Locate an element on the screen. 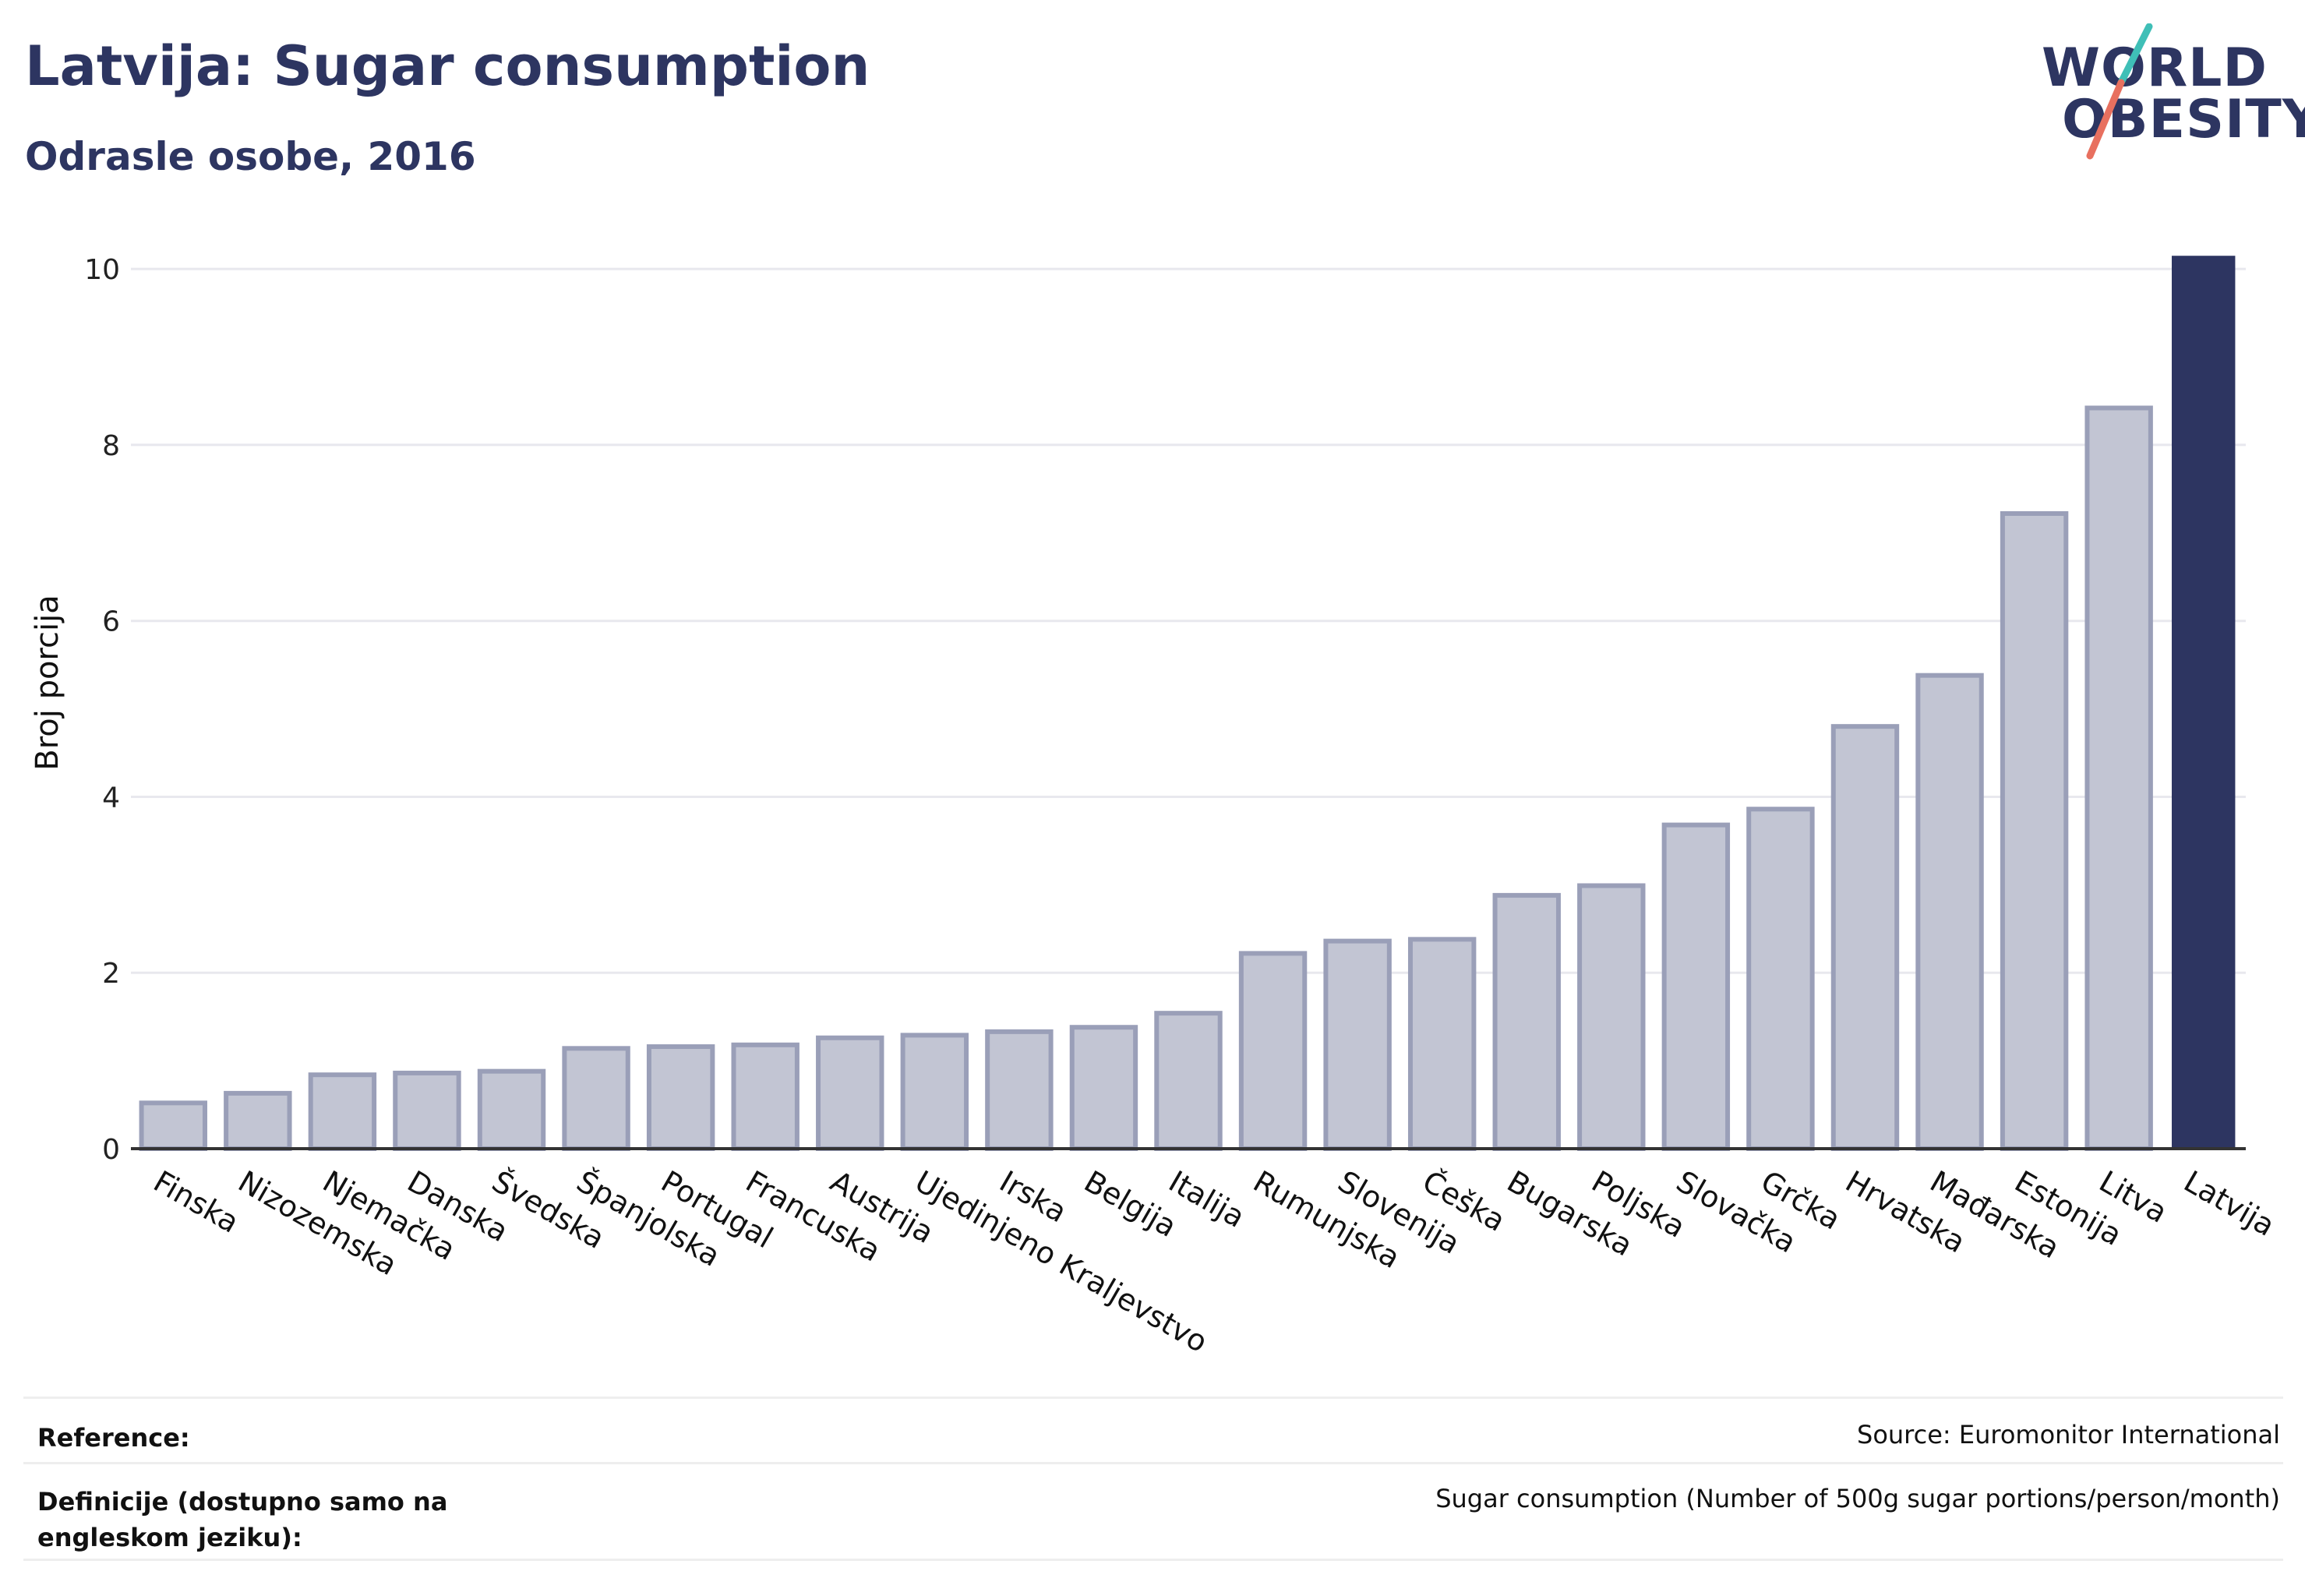  footer-divider-middle is located at coordinates (1153, 1463).